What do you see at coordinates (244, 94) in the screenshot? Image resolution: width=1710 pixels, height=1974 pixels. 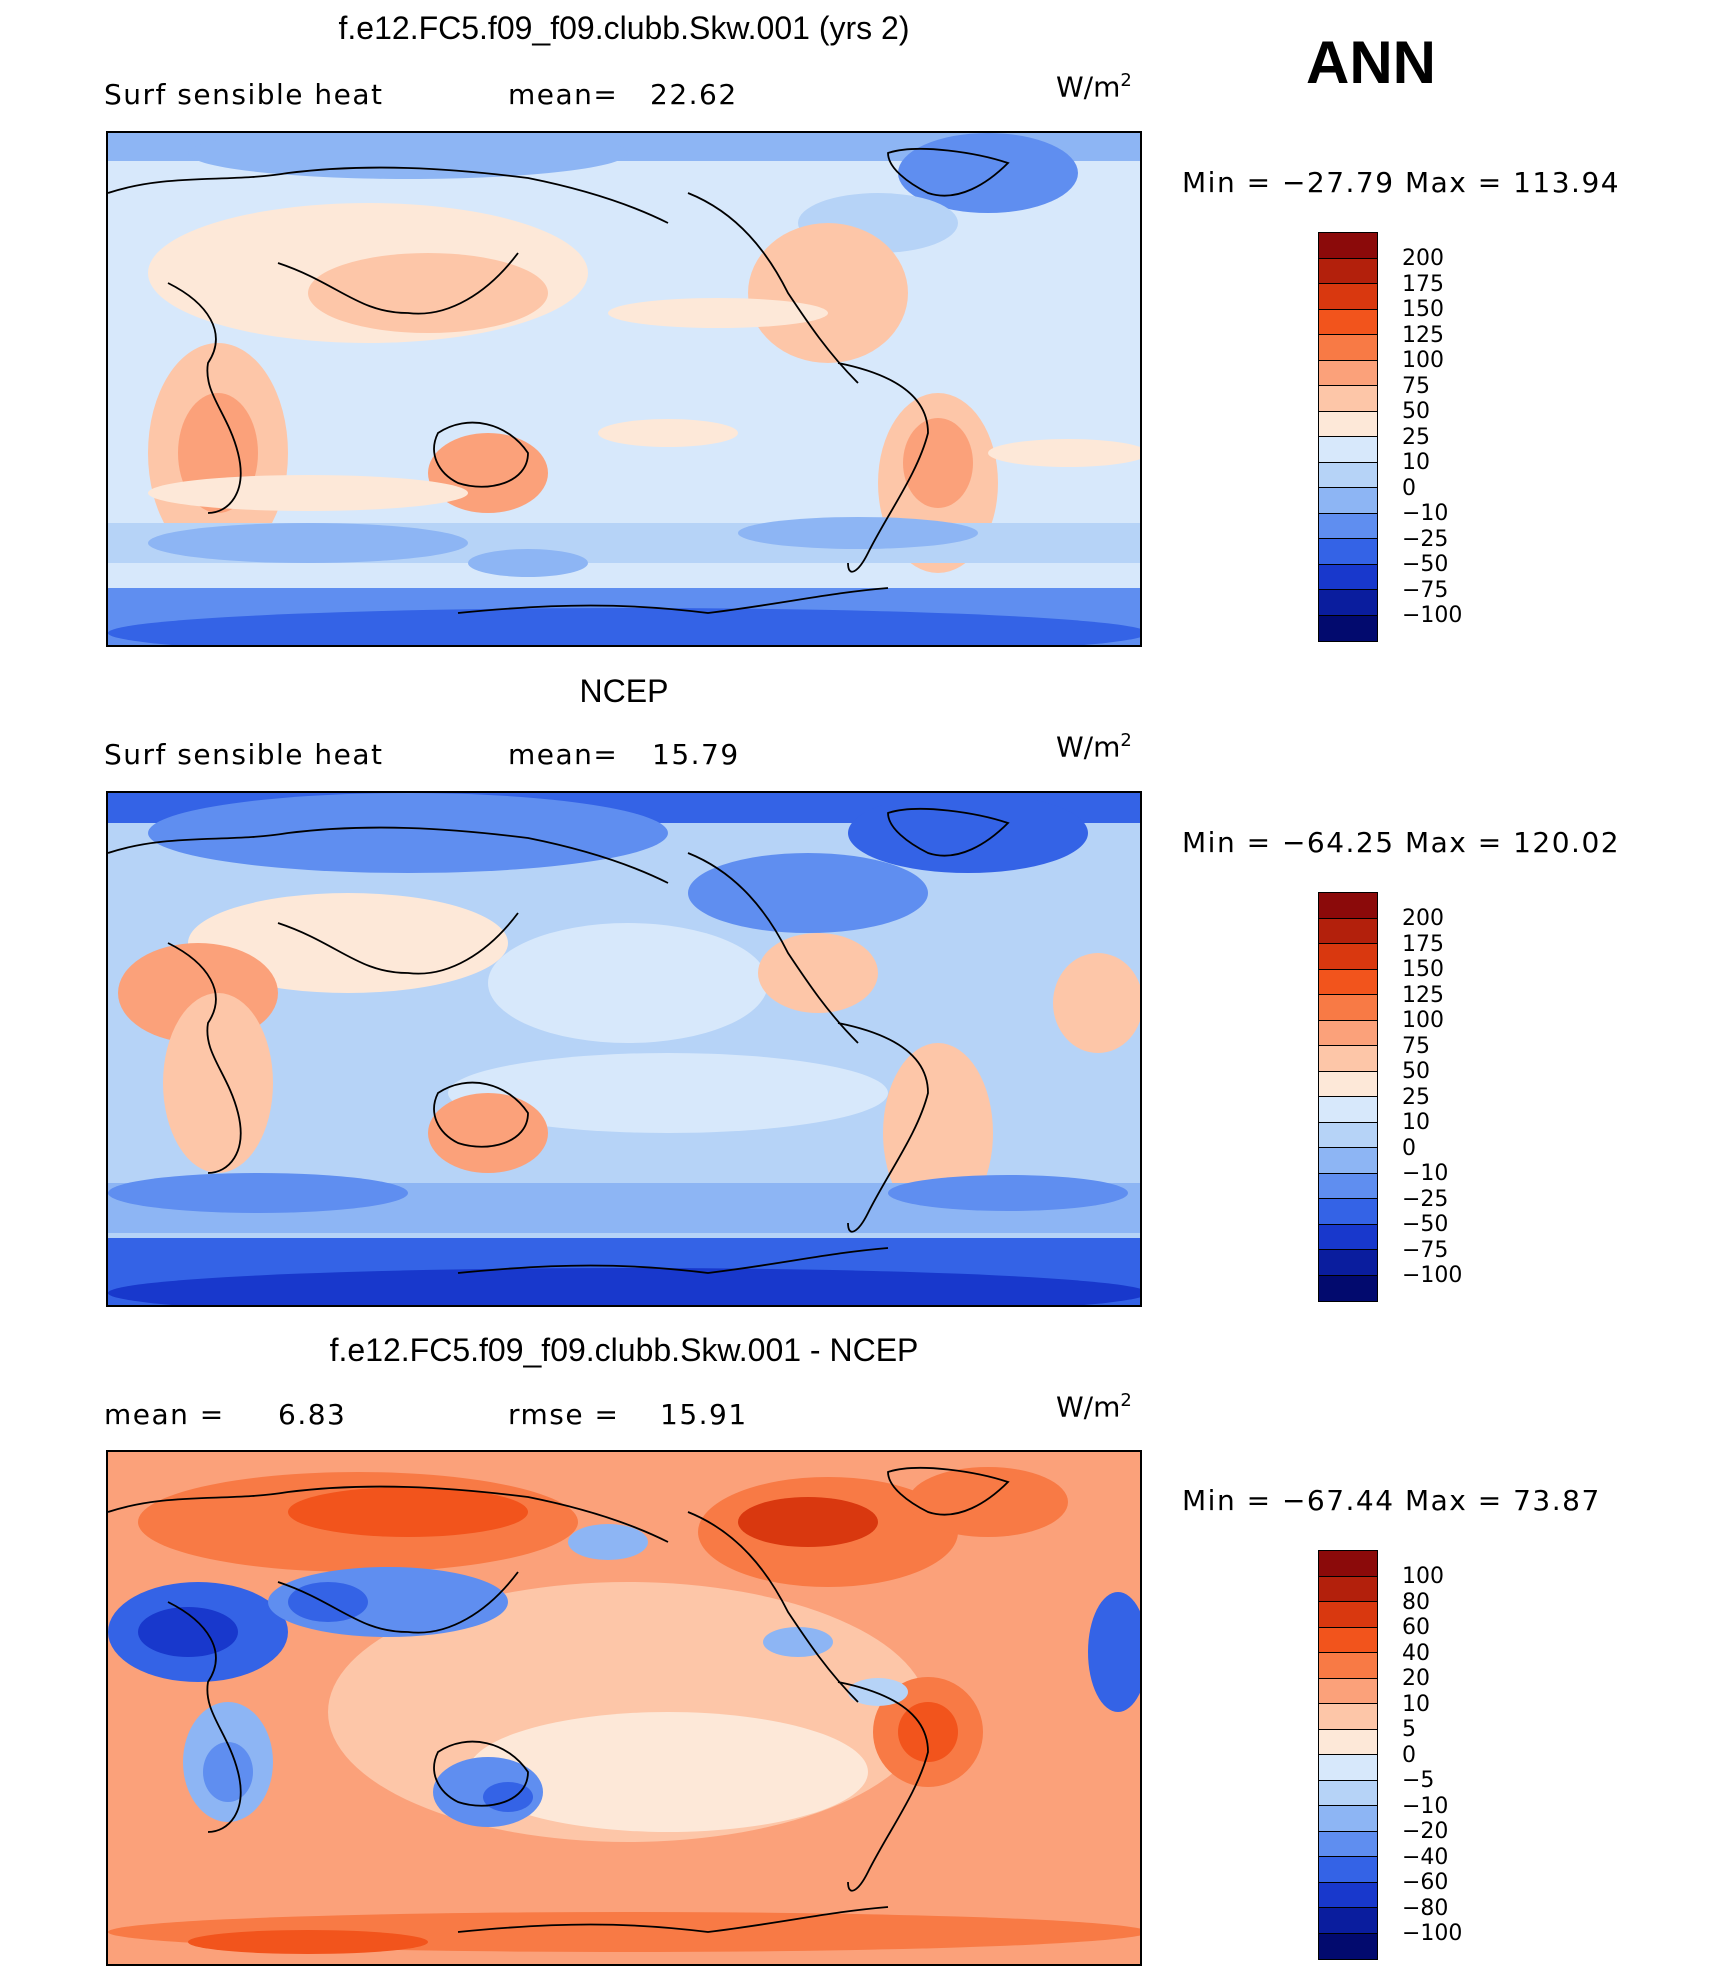 I see `panel-1-variable-label: Surf sensible heat` at bounding box center [244, 94].